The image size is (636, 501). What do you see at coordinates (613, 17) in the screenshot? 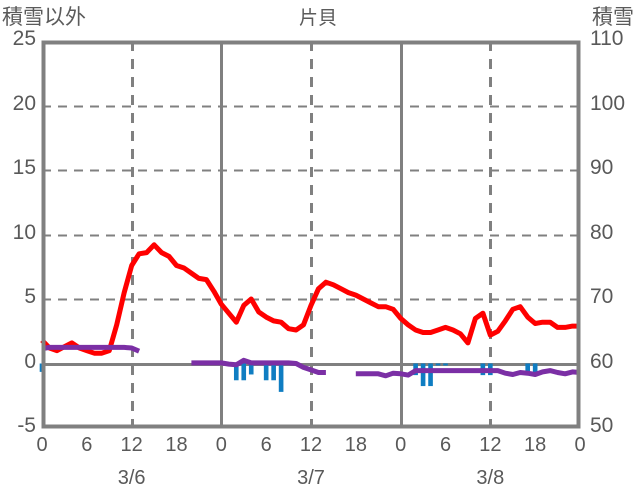
I see `right-axis-caption: 積雪` at bounding box center [613, 17].